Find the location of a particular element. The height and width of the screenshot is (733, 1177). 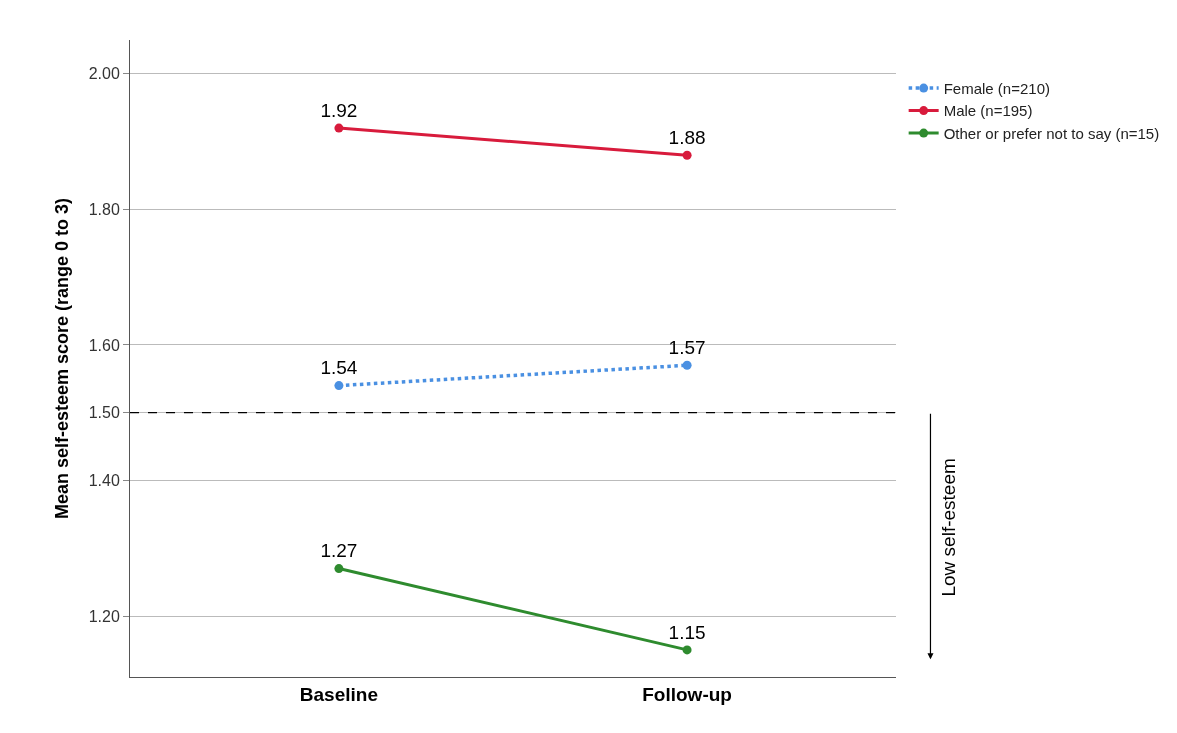

data-label: 1.57 is located at coordinates (687, 347).